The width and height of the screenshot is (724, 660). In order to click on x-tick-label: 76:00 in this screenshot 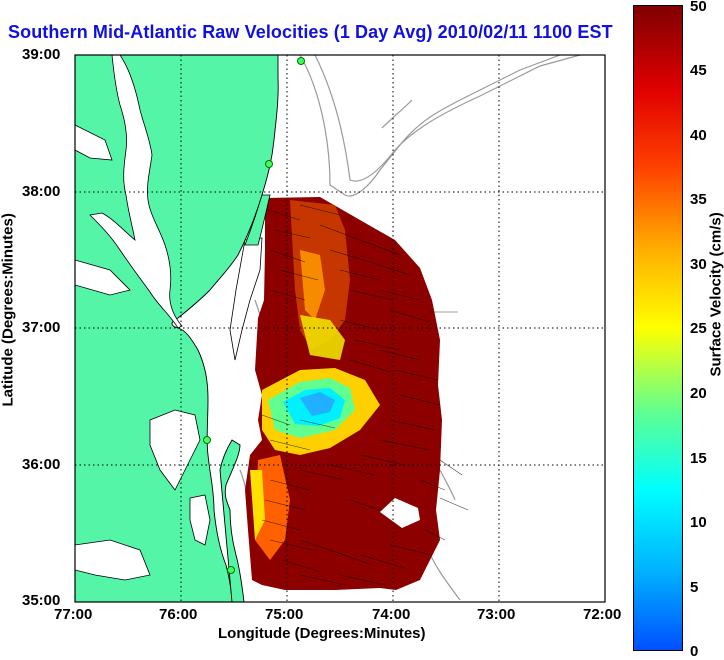, I will do `click(178, 614)`.